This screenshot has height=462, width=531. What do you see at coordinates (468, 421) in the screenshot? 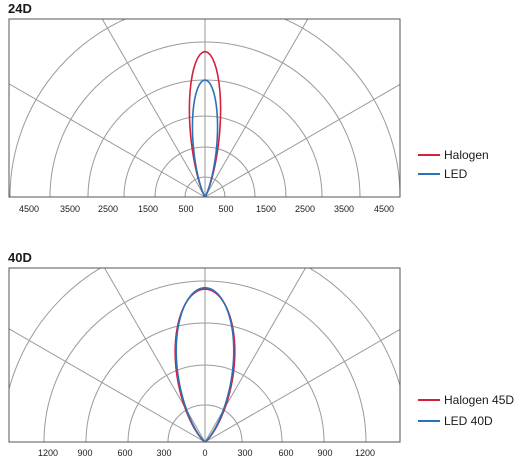
I see `legend-label: LED 40D` at bounding box center [468, 421].